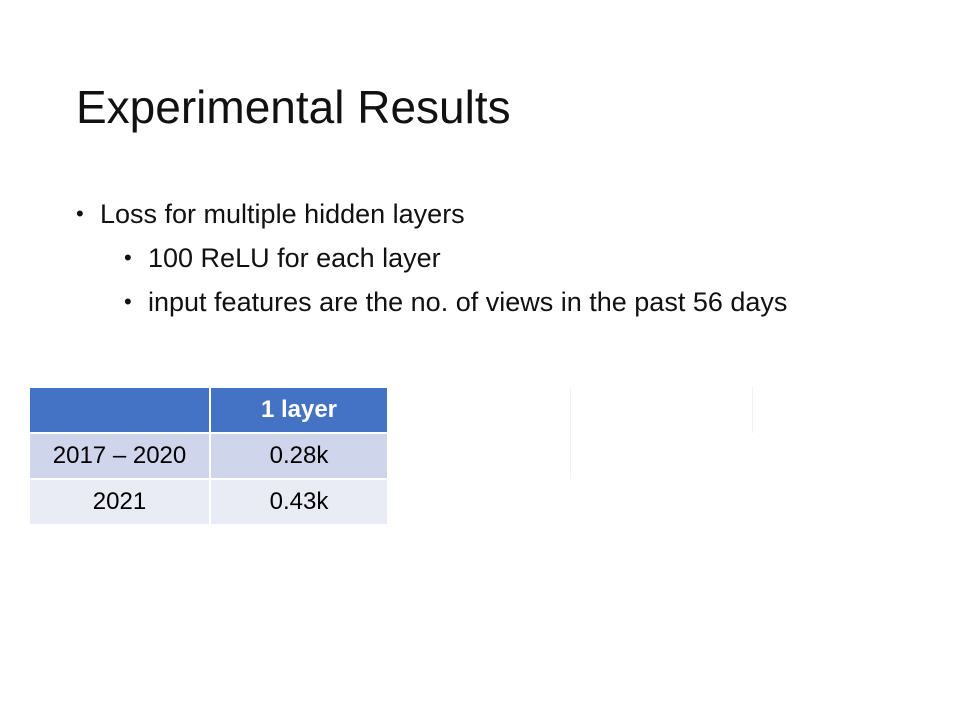  Describe the element at coordinates (293, 107) in the screenshot. I see `slide-title: Experimental Results` at that location.